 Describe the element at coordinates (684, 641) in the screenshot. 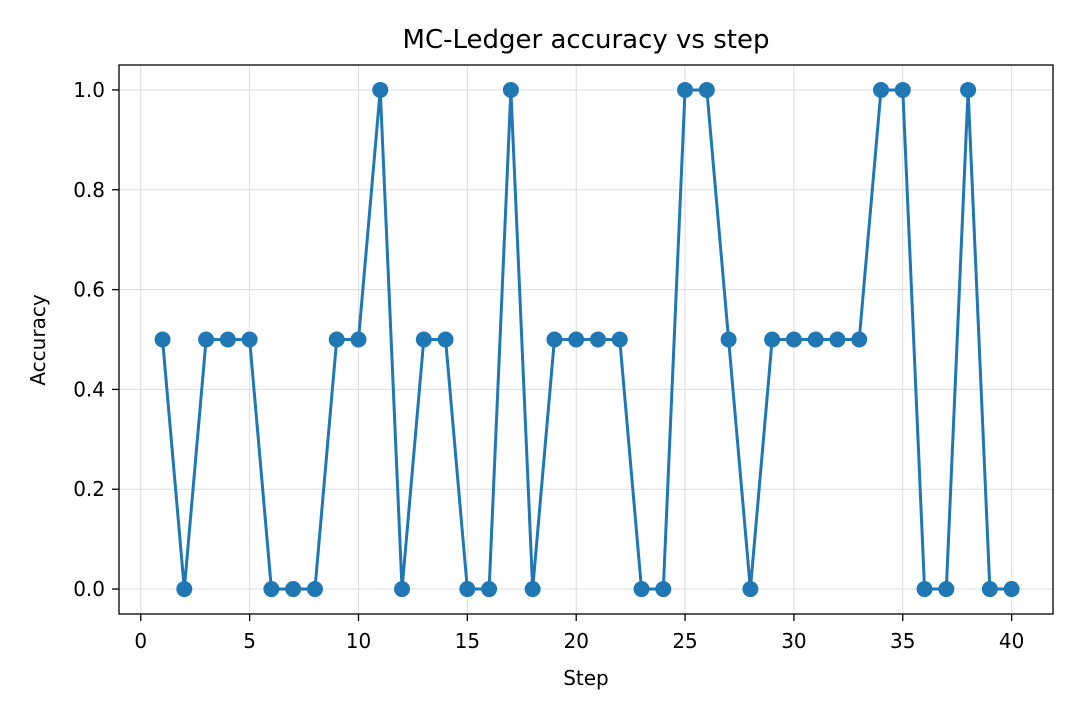

I see `x-tick-label: 25` at that location.